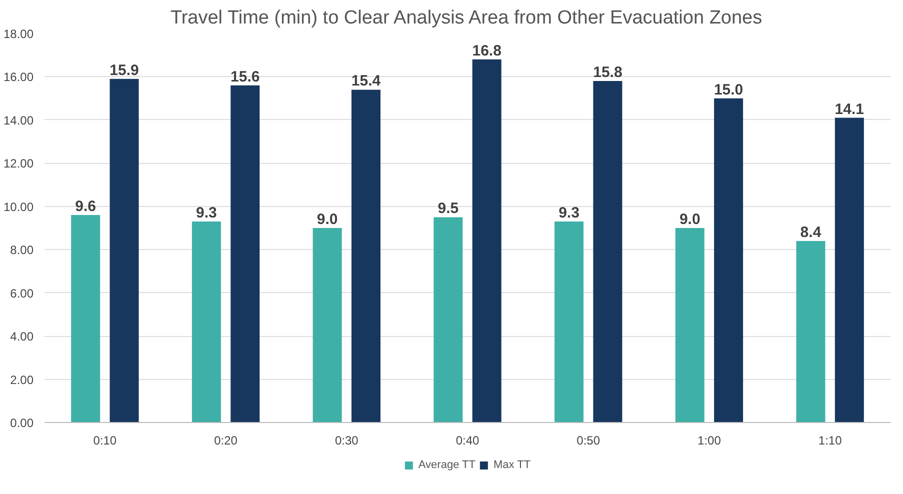 This screenshot has width=903, height=494. Describe the element at coordinates (468, 441) in the screenshot. I see `x-tick-label: 0:40` at that location.